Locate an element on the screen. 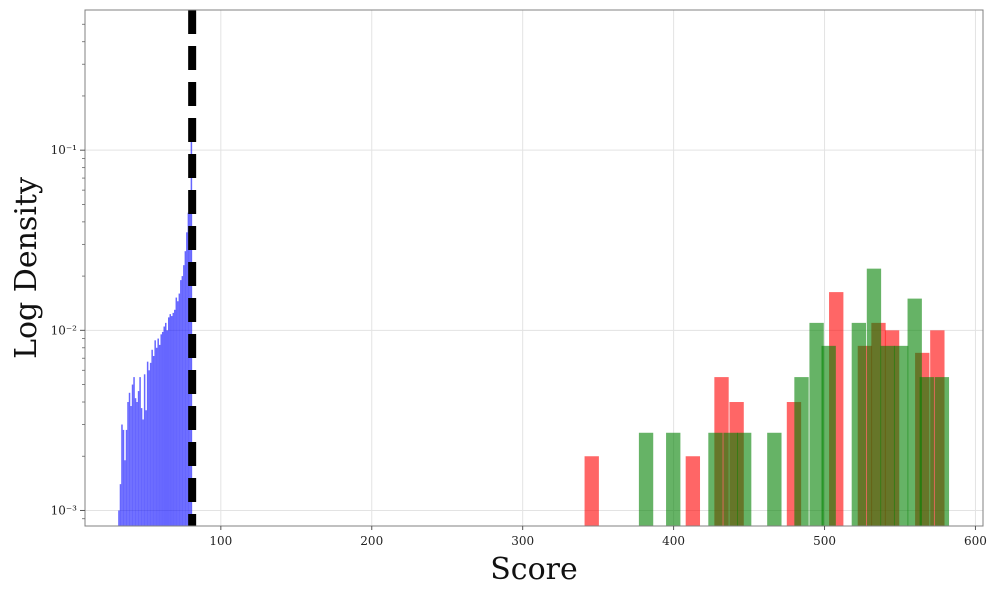 This screenshot has height=595, width=997. x-tick-label: 600 is located at coordinates (975, 541).